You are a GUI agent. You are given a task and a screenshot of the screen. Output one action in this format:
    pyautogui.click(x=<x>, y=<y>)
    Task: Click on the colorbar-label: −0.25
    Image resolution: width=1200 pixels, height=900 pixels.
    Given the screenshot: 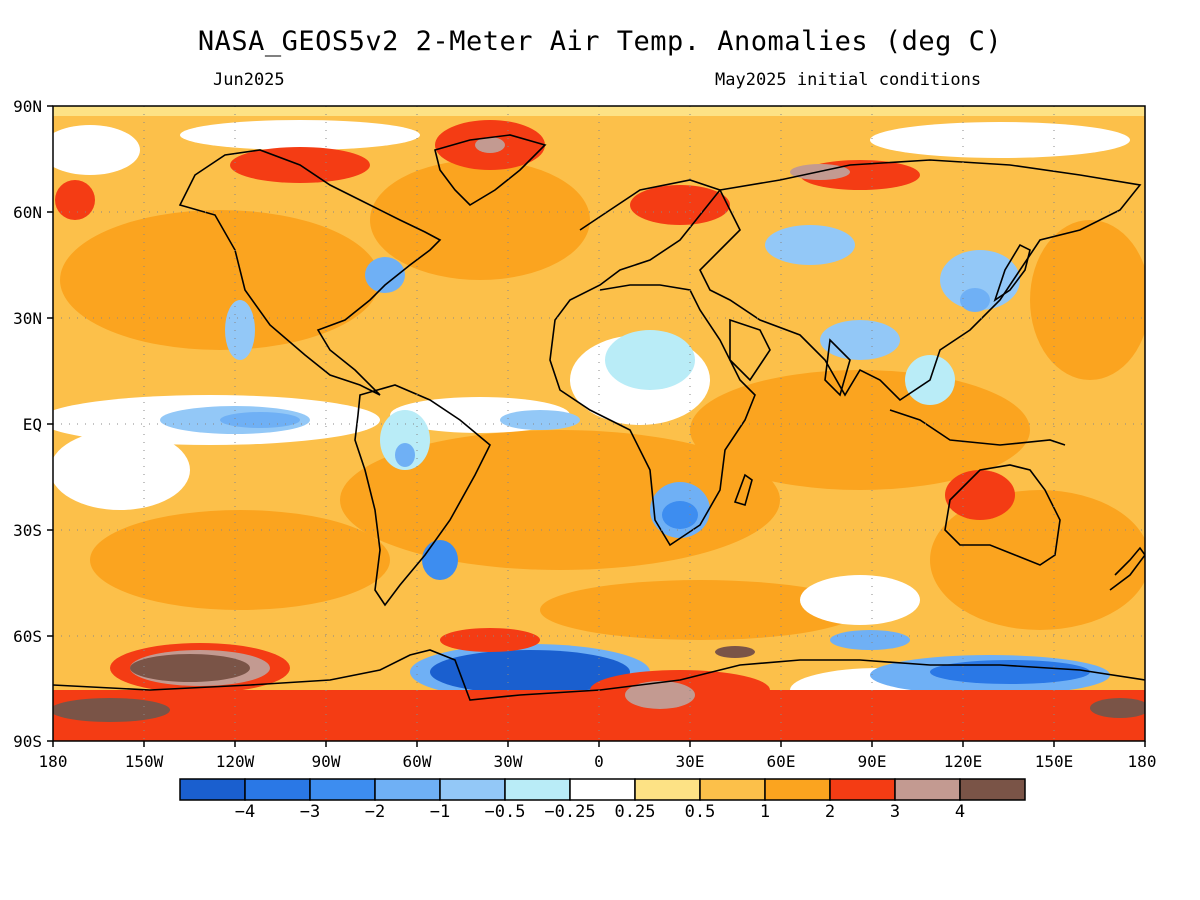 What is the action you would take?
    pyautogui.click(x=570, y=812)
    